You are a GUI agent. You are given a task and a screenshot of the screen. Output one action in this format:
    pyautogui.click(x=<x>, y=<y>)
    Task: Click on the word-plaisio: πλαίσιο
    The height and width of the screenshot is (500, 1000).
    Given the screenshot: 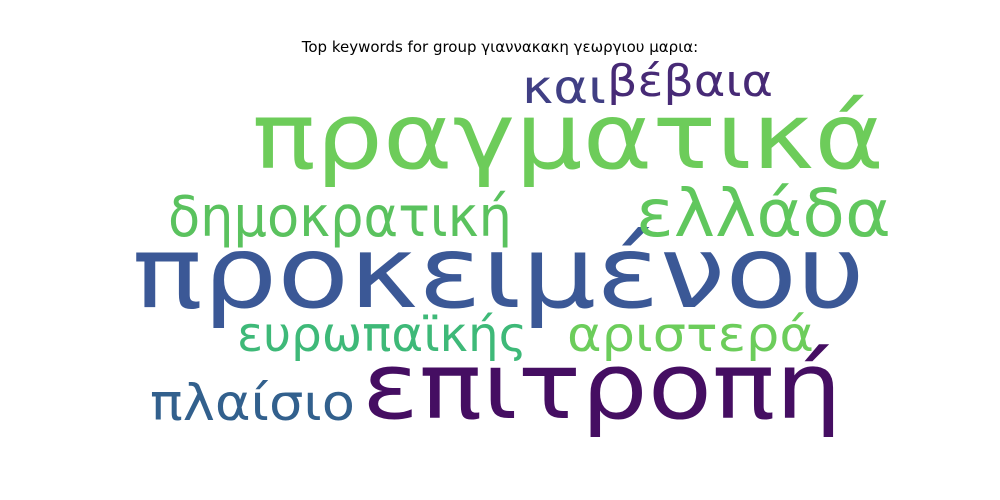 What is the action you would take?
    pyautogui.click(x=252, y=403)
    